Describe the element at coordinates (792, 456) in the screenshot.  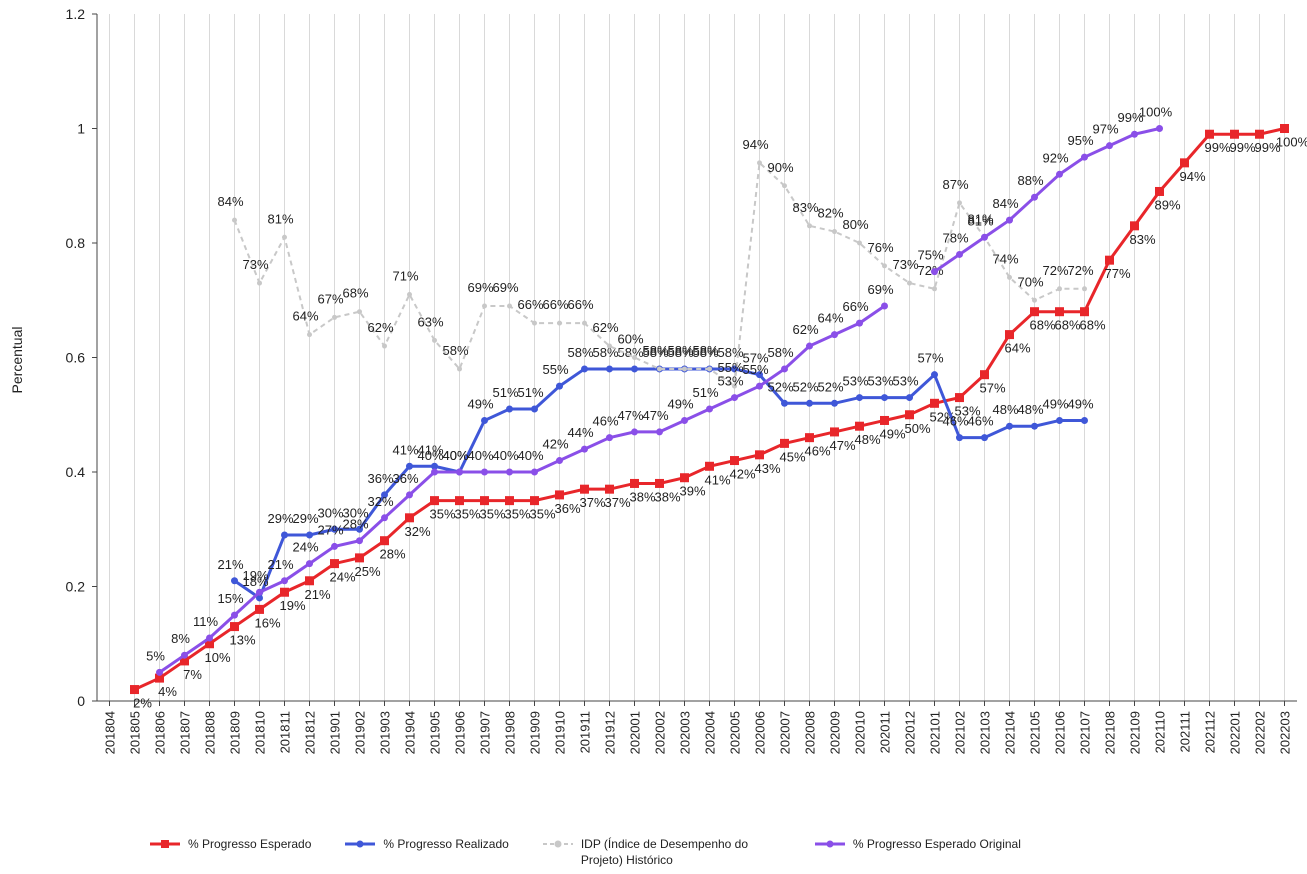
I see `data-label: 45%` at that location.